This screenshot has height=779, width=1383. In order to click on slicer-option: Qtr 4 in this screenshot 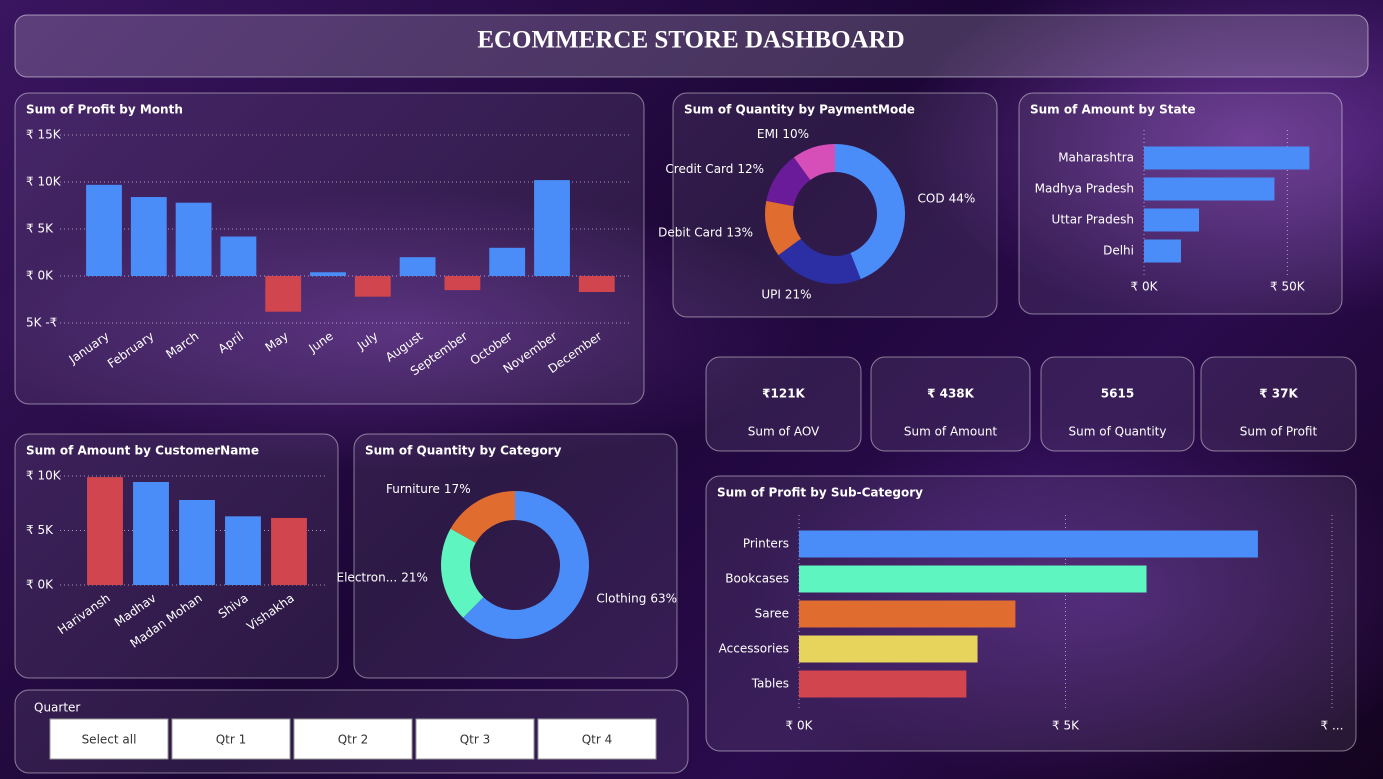, I will do `click(597, 740)`.